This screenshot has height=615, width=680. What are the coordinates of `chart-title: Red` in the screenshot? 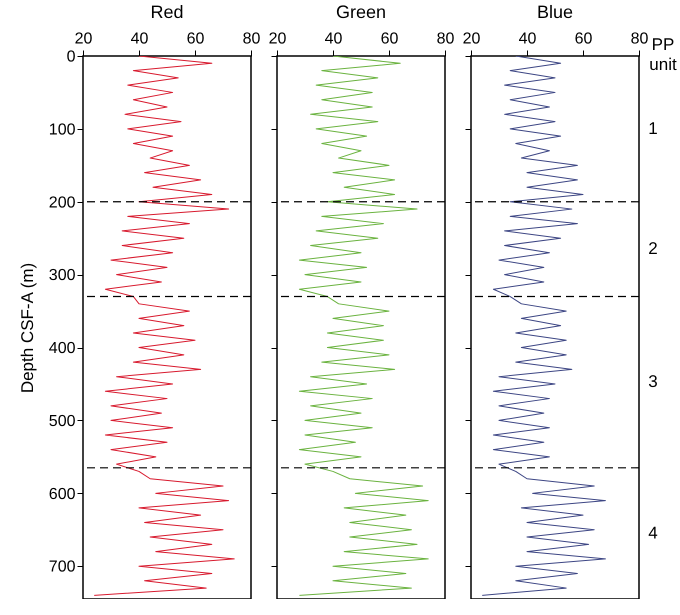 It's located at (167, 12).